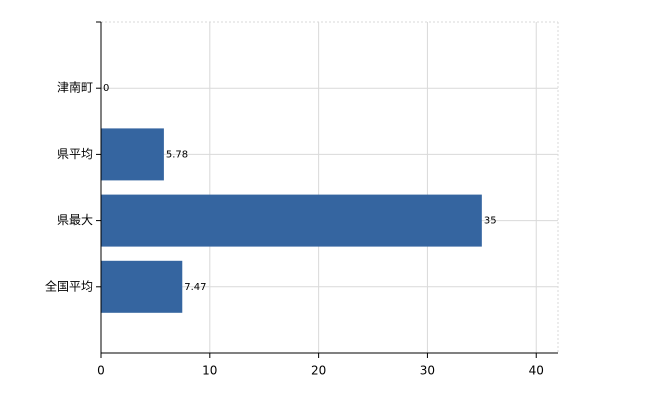 The height and width of the screenshot is (400, 650). What do you see at coordinates (195, 287) in the screenshot?
I see `value-label: 7.47` at bounding box center [195, 287].